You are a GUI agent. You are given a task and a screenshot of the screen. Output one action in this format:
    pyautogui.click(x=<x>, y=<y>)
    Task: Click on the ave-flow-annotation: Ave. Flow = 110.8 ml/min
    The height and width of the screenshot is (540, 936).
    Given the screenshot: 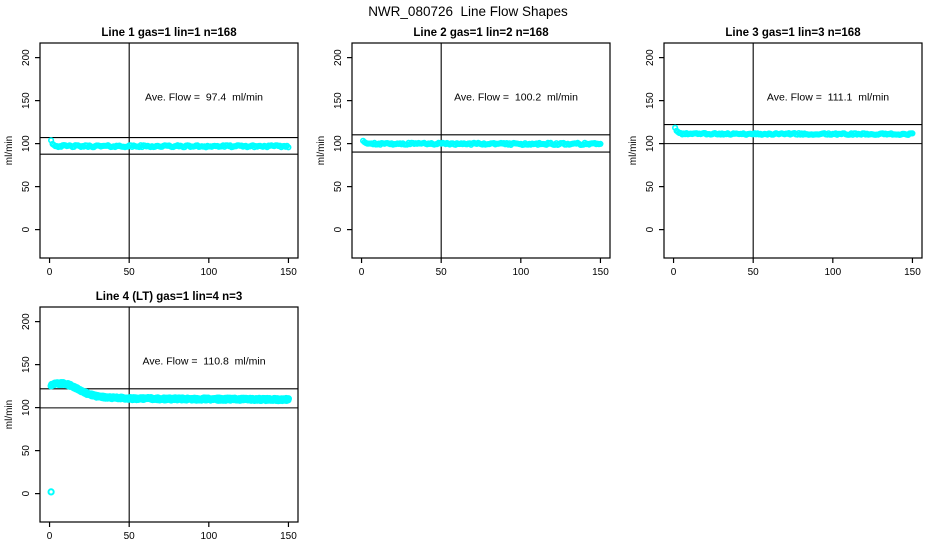 What is the action you would take?
    pyautogui.click(x=204, y=362)
    